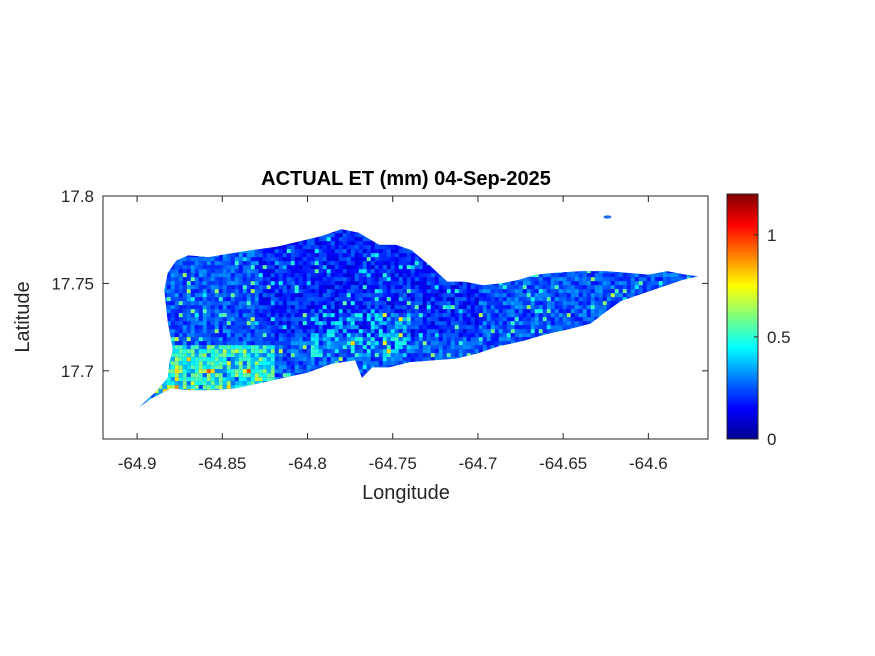  Describe the element at coordinates (563, 463) in the screenshot. I see `x-tick-label: -64.65` at that location.